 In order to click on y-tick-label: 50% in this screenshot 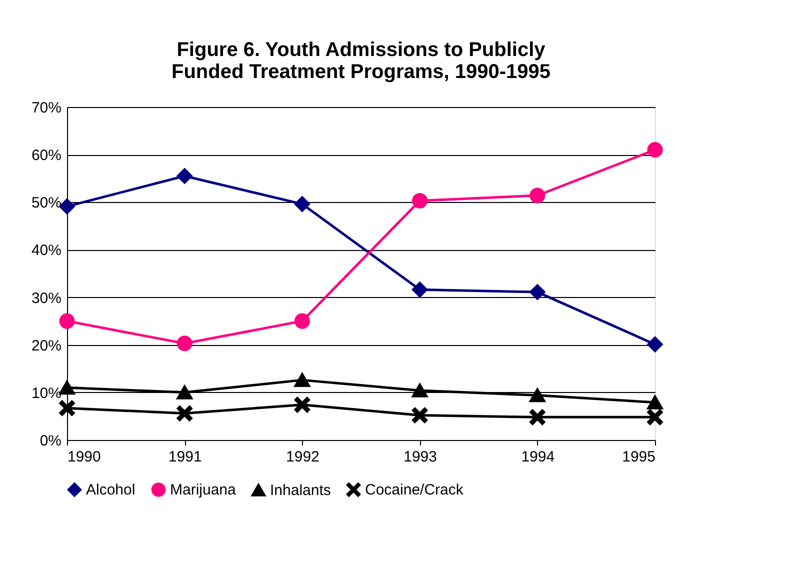, I will do `click(46, 203)`.